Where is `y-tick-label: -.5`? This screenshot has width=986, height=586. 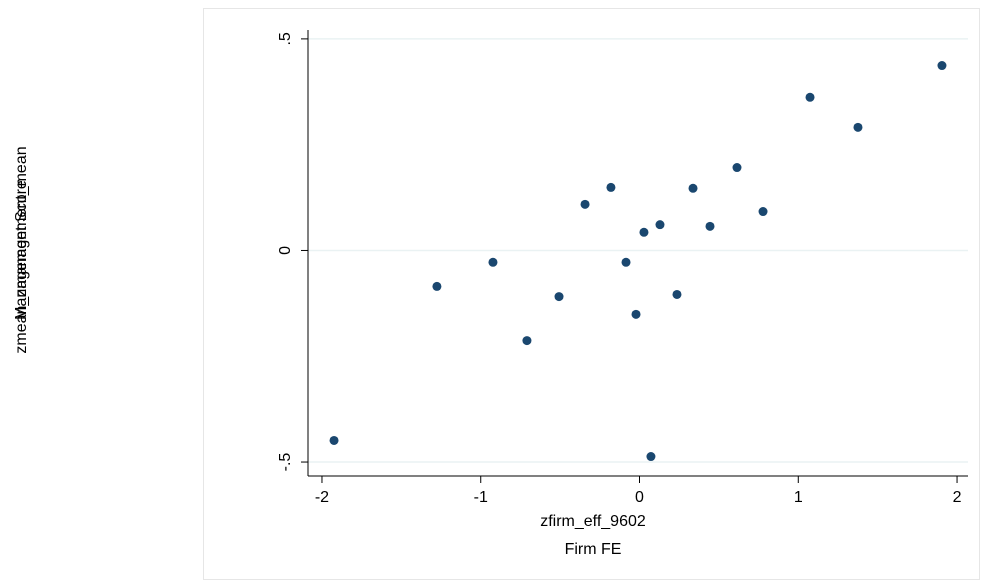
y-tick-label: -.5 is located at coordinates (285, 462).